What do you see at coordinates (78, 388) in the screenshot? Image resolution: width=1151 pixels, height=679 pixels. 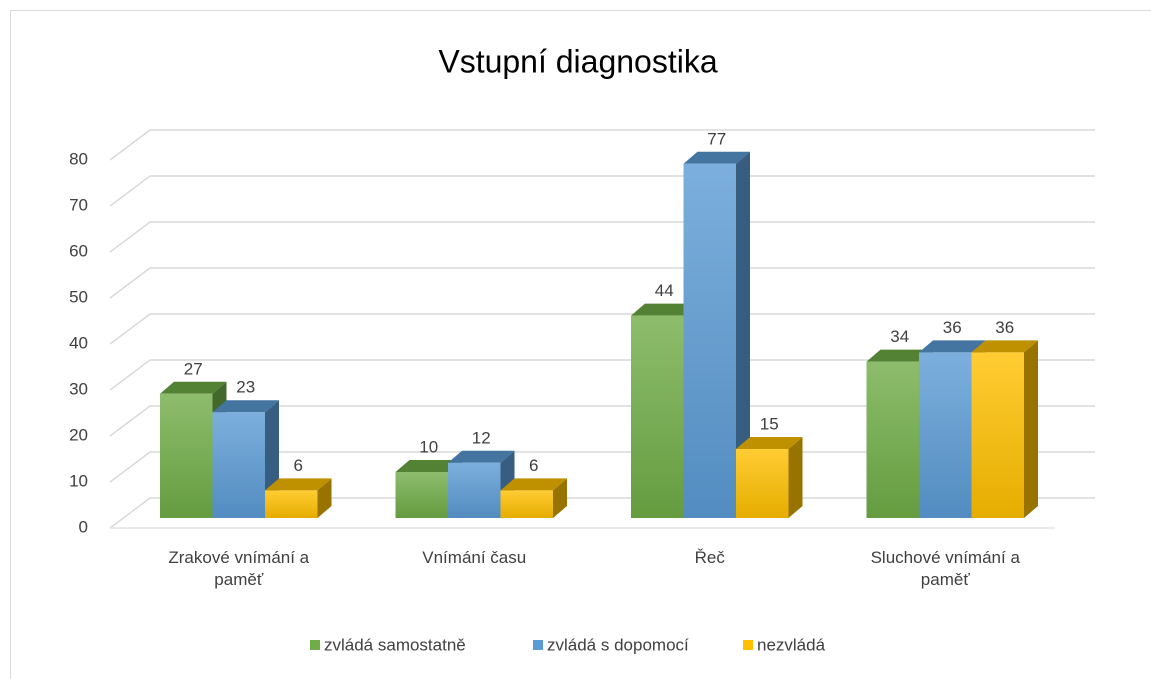 I see `y-tick-label: 30` at bounding box center [78, 388].